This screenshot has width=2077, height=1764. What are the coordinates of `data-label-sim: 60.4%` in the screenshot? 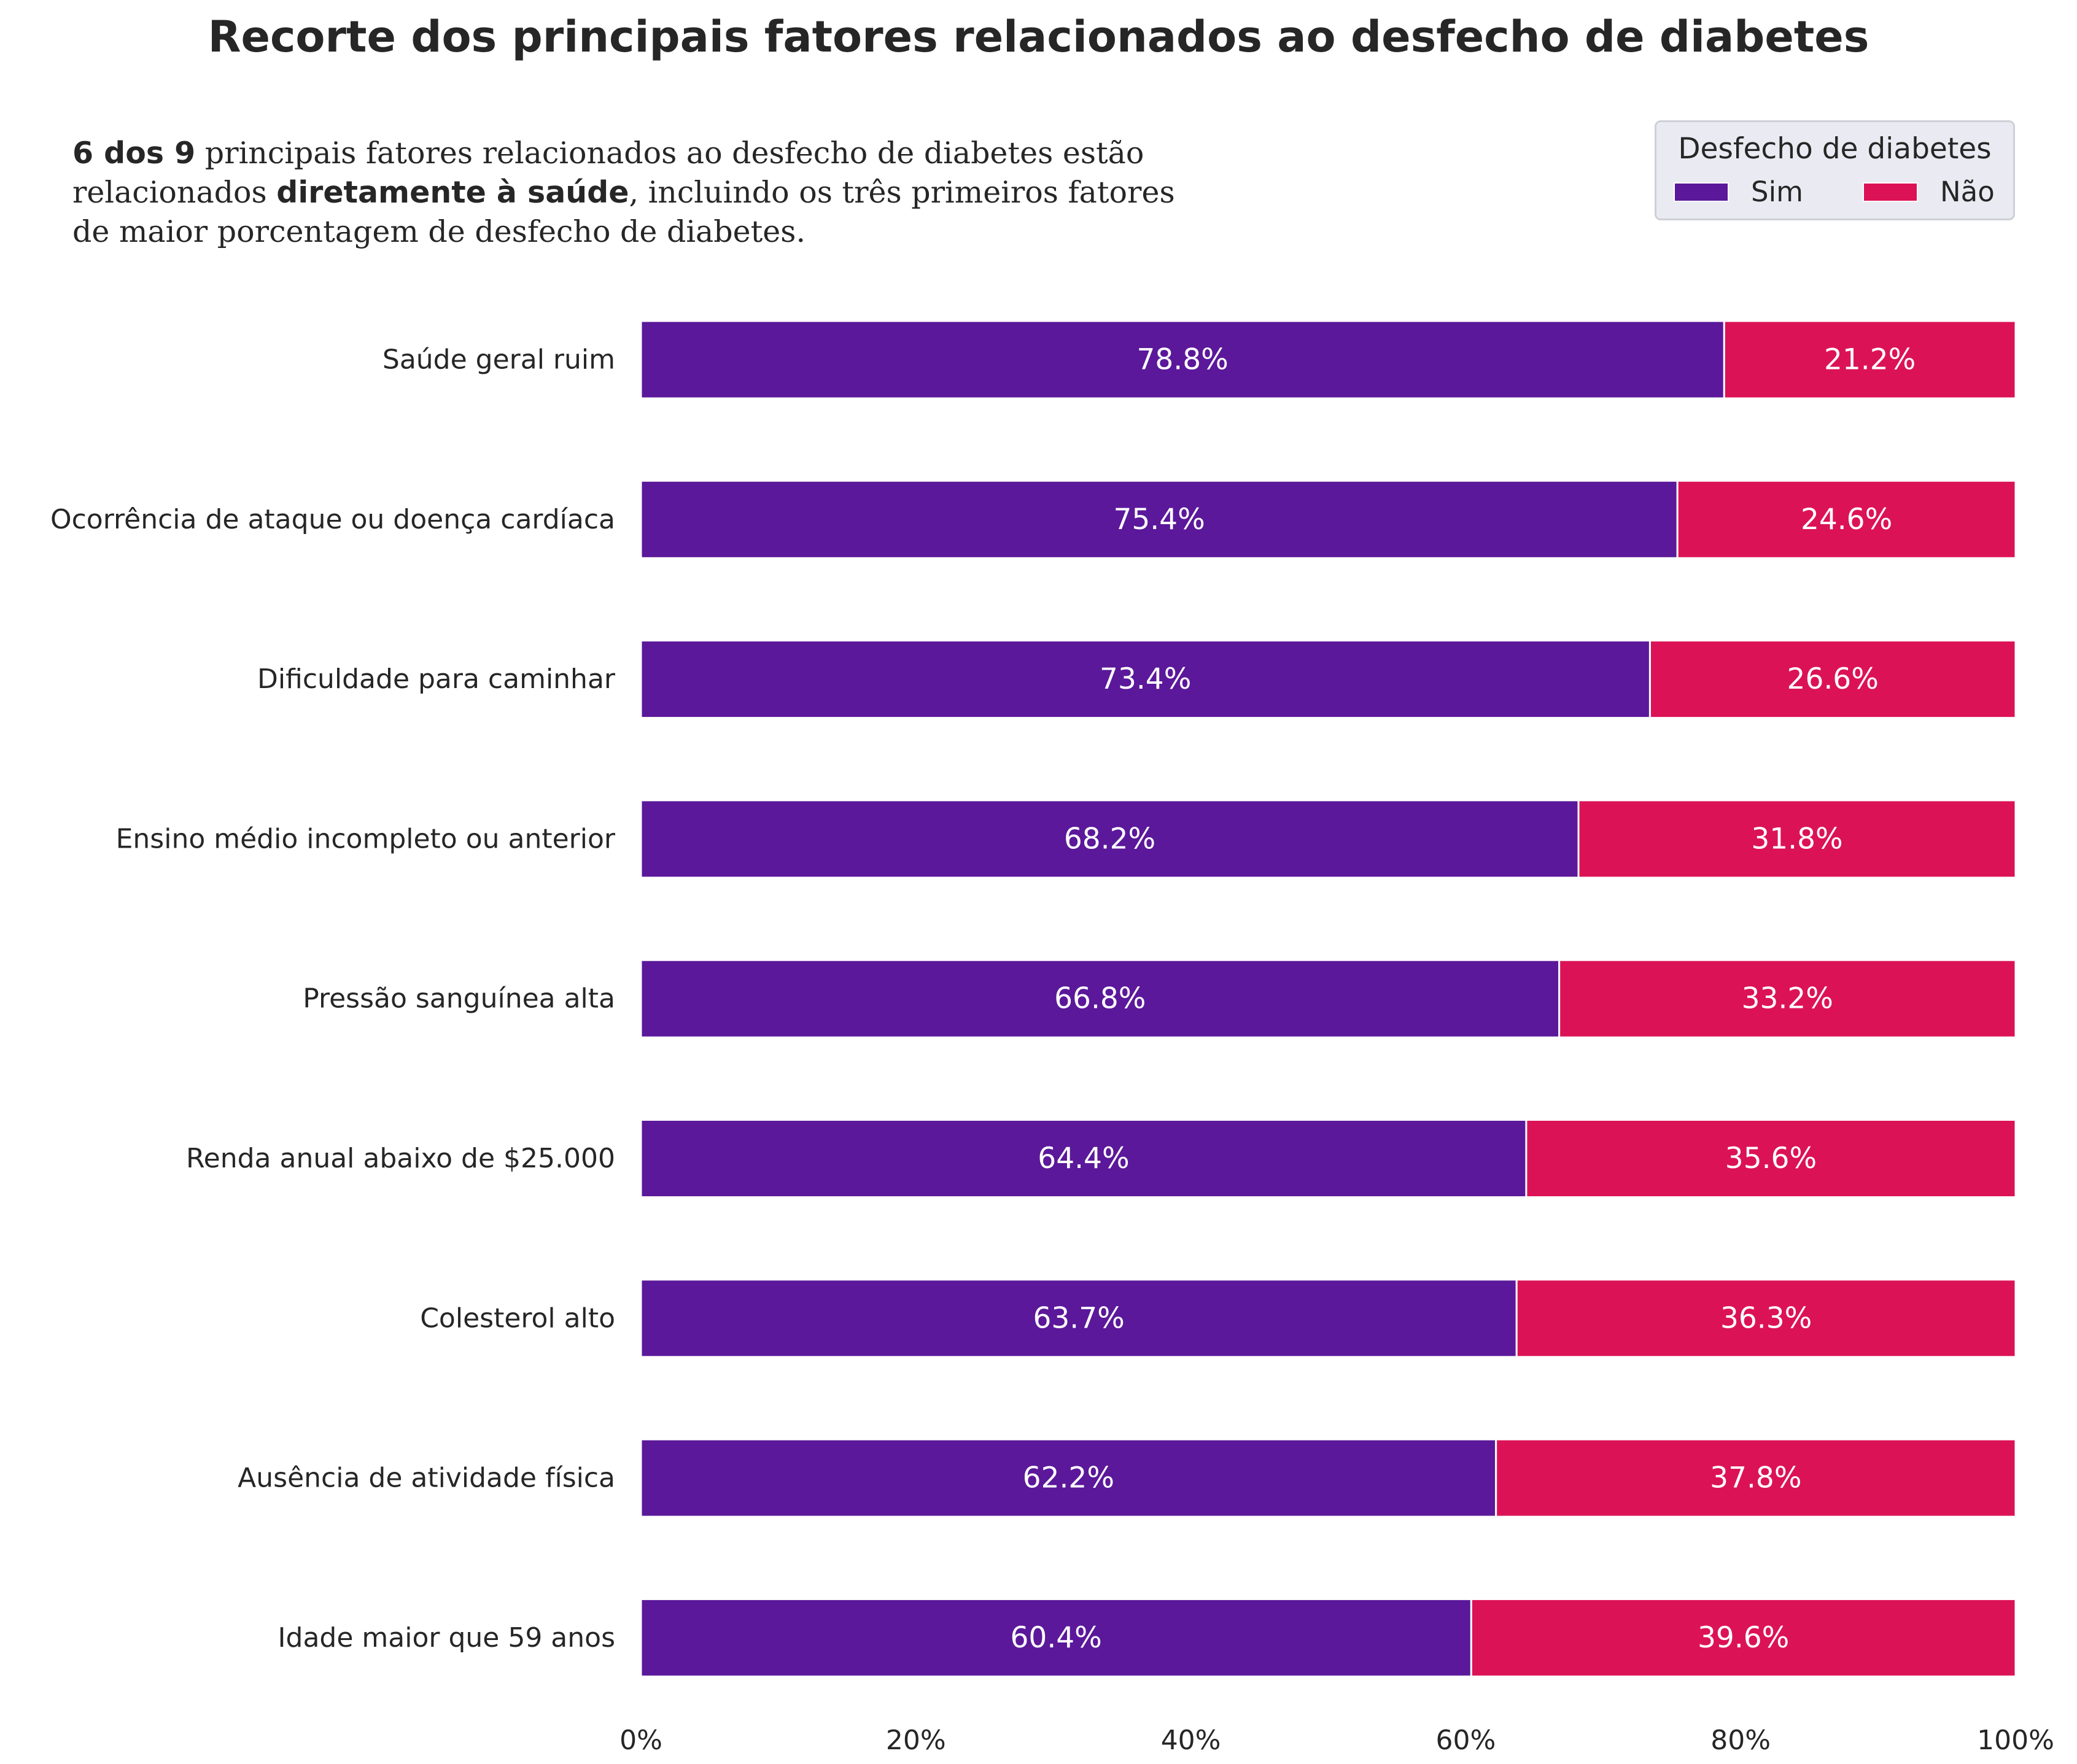 It's located at (1056, 1638).